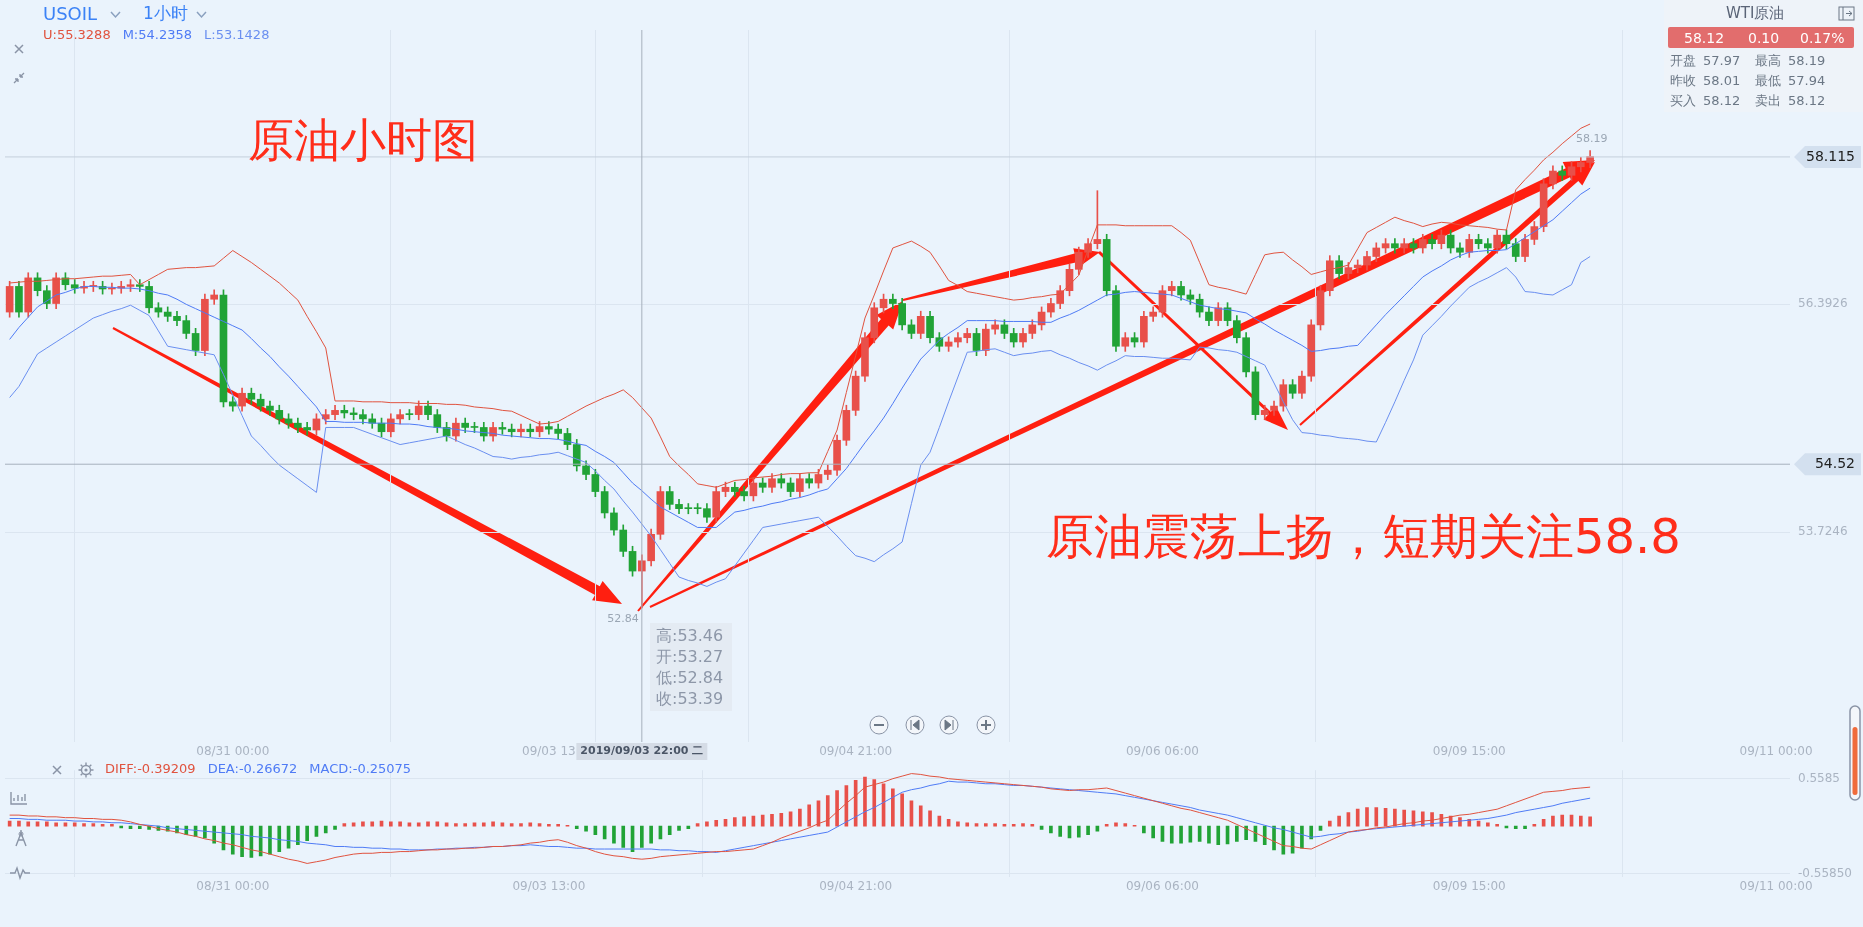 The width and height of the screenshot is (1863, 927). What do you see at coordinates (1363, 537) in the screenshot?
I see `annotation: 原油震荡上扬，短期关注58.8` at bounding box center [1363, 537].